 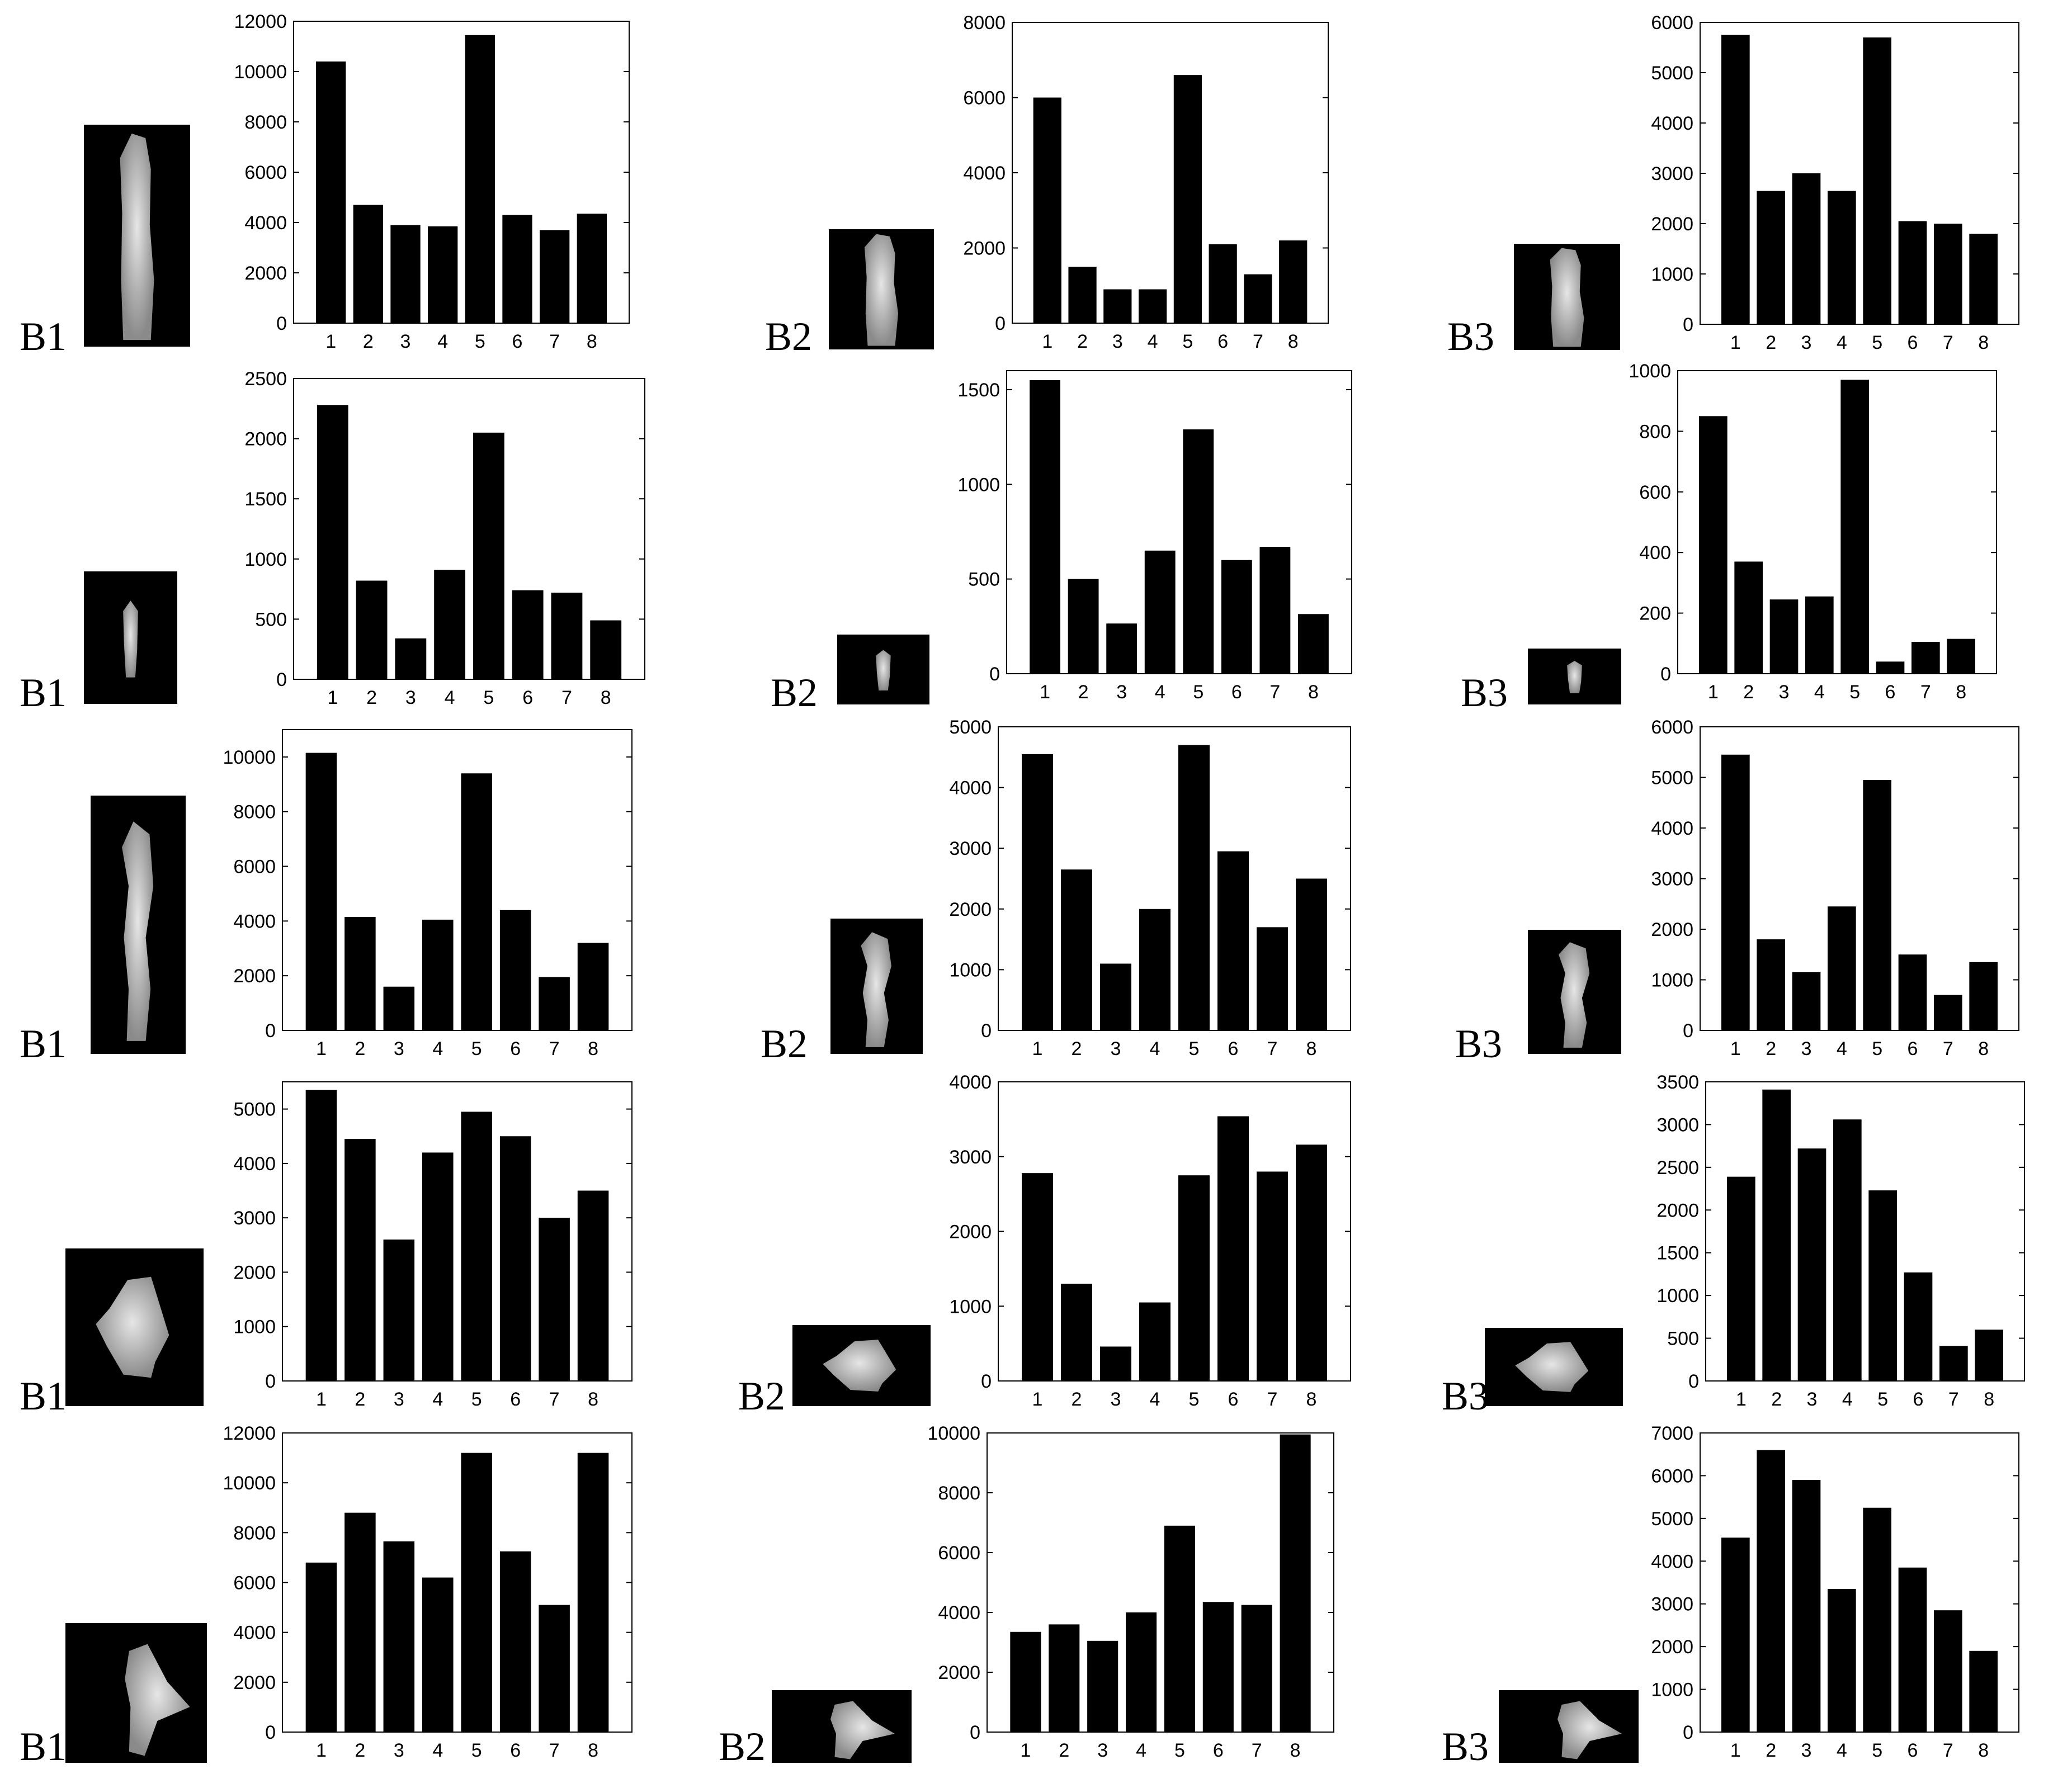 What do you see at coordinates (1677, 1168) in the screenshot?
I see `y-tick-label: 2500` at bounding box center [1677, 1168].